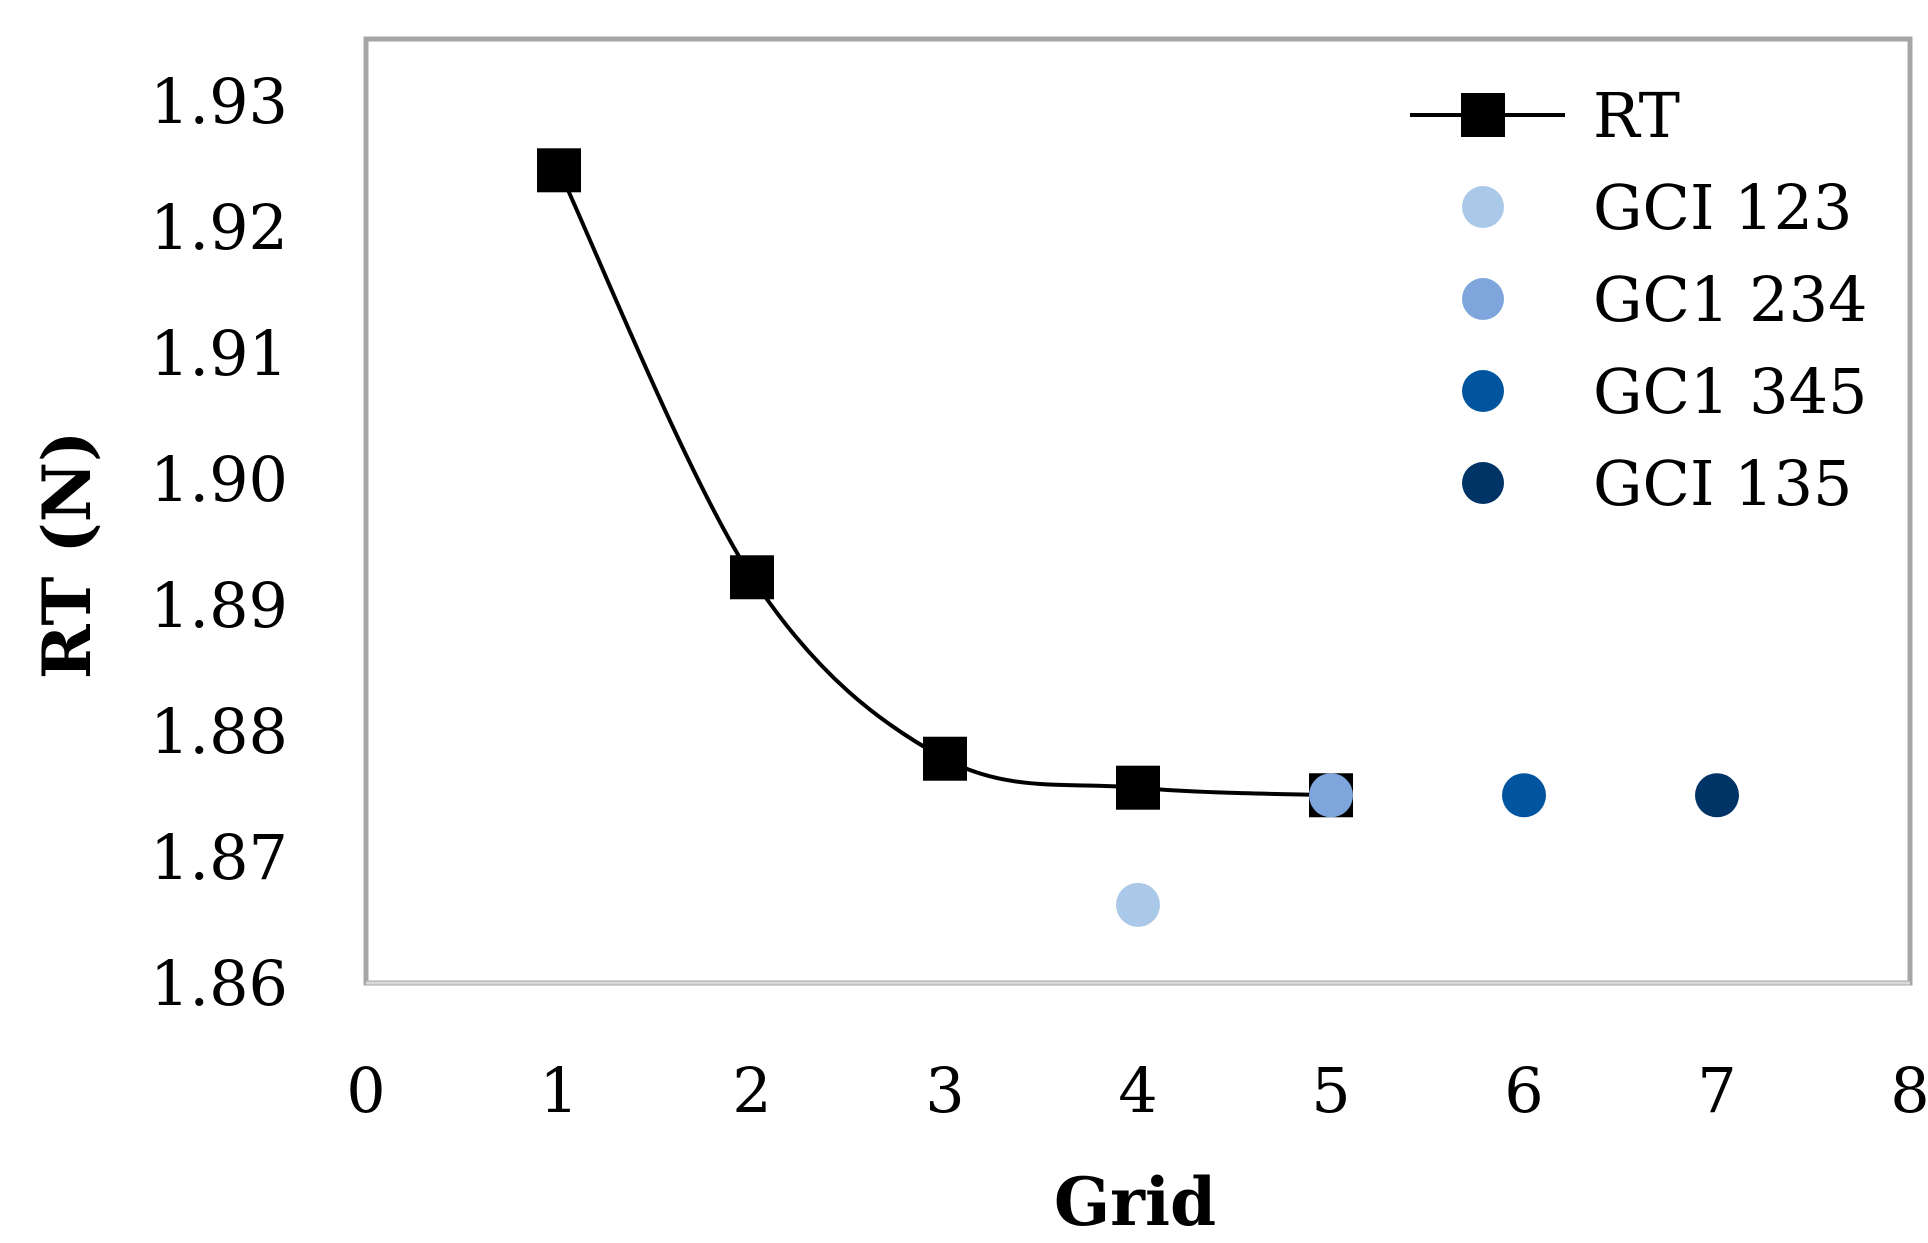 The image size is (1928, 1243). I want to click on legend-label: GC1 345, so click(1730, 391).